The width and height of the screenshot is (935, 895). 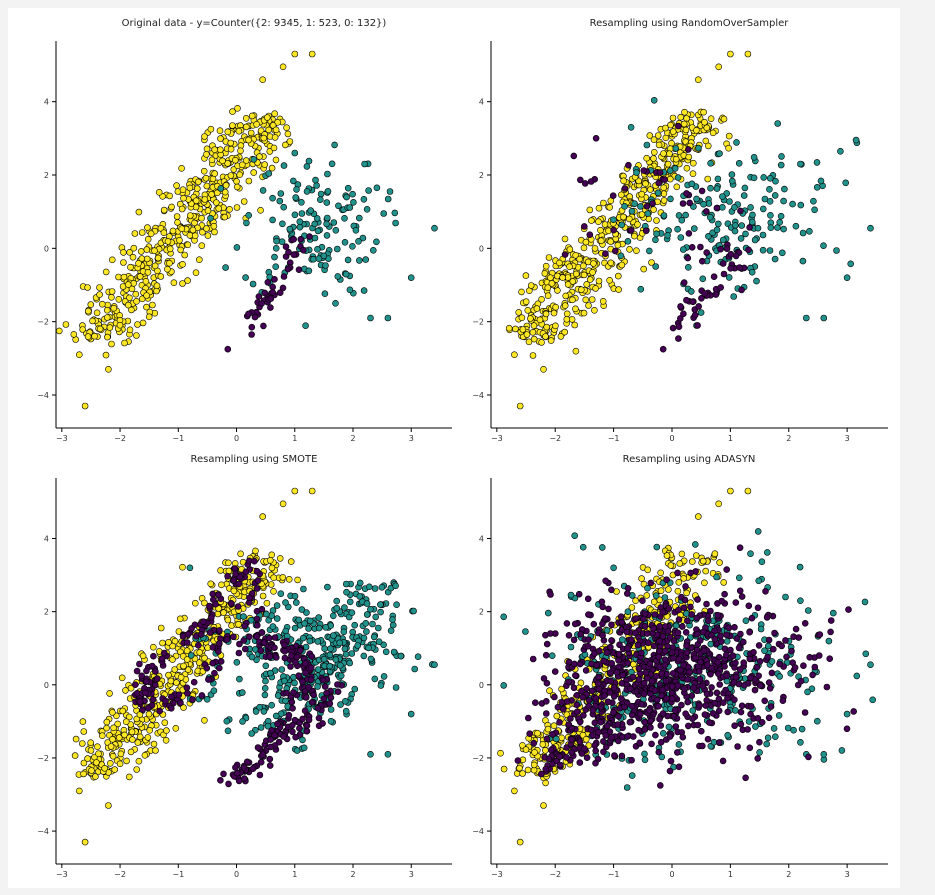 What do you see at coordinates (178, 438) in the screenshot?
I see `x-tick-label: −1` at bounding box center [178, 438].